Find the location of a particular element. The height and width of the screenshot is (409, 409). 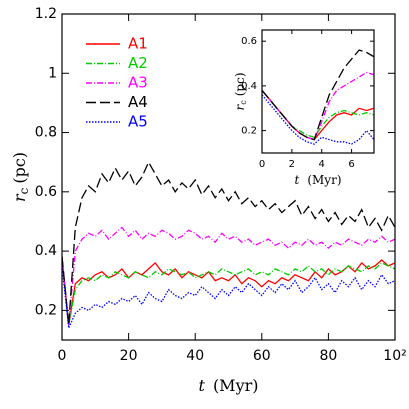

x-tick-label: 2 is located at coordinates (292, 164).